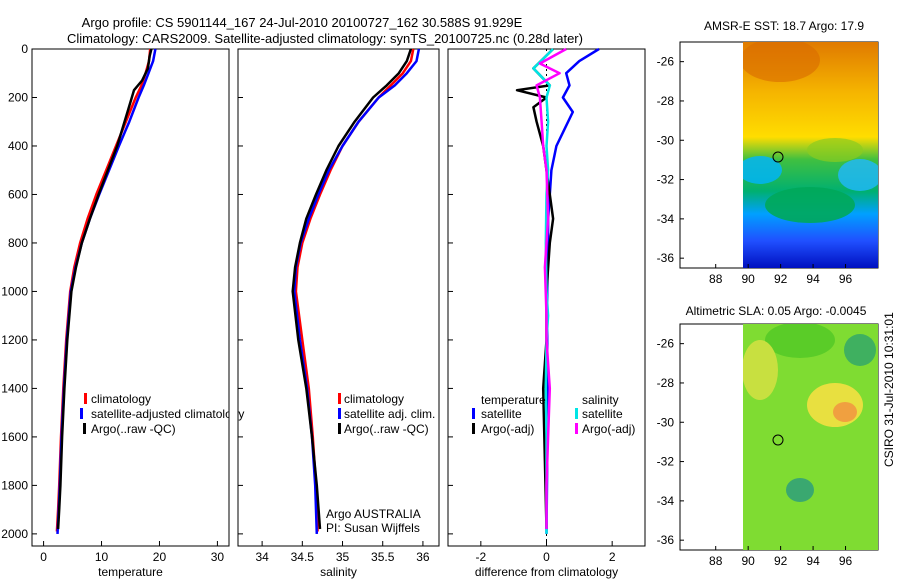 This screenshot has height=580, width=900. Describe the element at coordinates (473, 413) in the screenshot. I see `legend-swatch-temp-satellite` at that location.